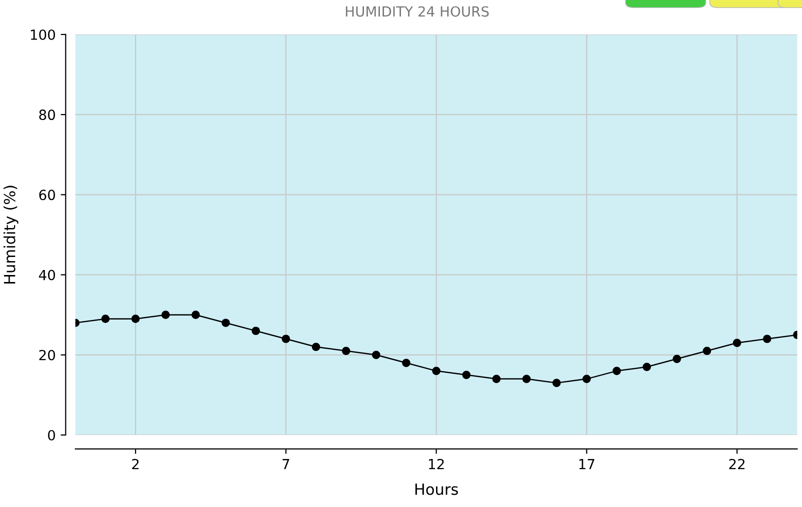 Image resolution: width=802 pixels, height=507 pixels. What do you see at coordinates (135, 464) in the screenshot?
I see `x-tick-label: 2` at bounding box center [135, 464].